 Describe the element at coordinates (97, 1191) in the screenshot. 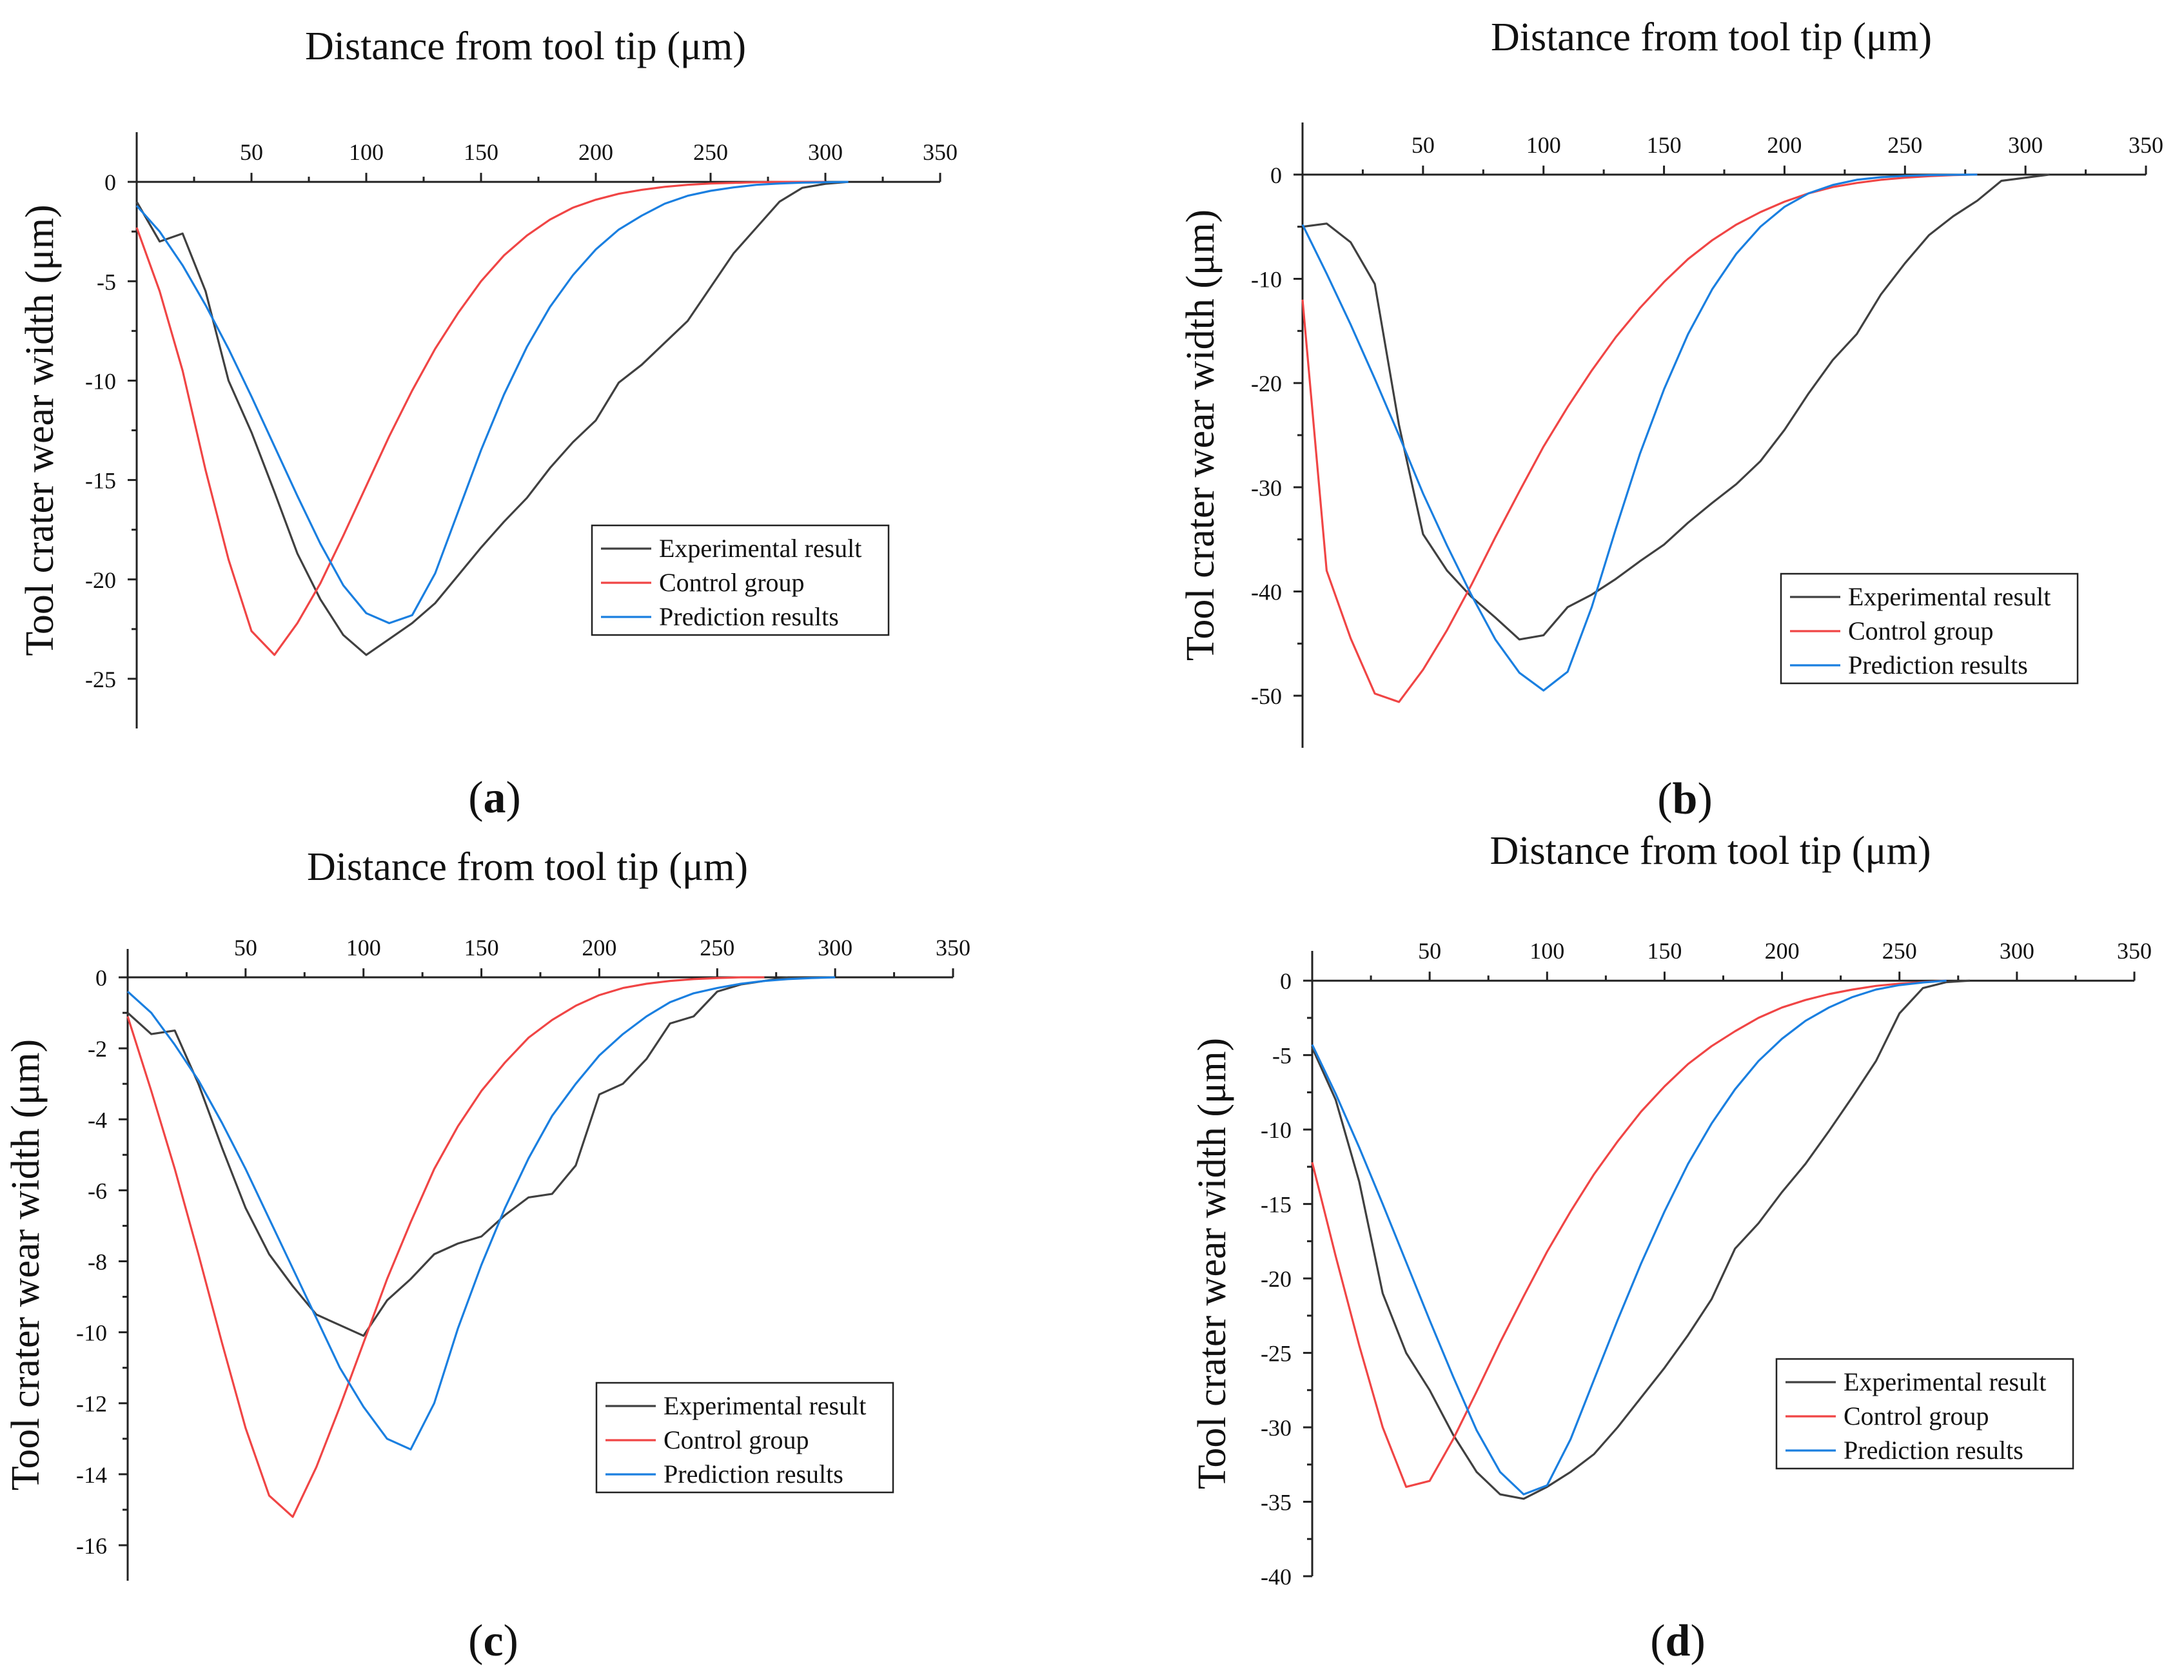

I see `y-tick-label: -6` at that location.